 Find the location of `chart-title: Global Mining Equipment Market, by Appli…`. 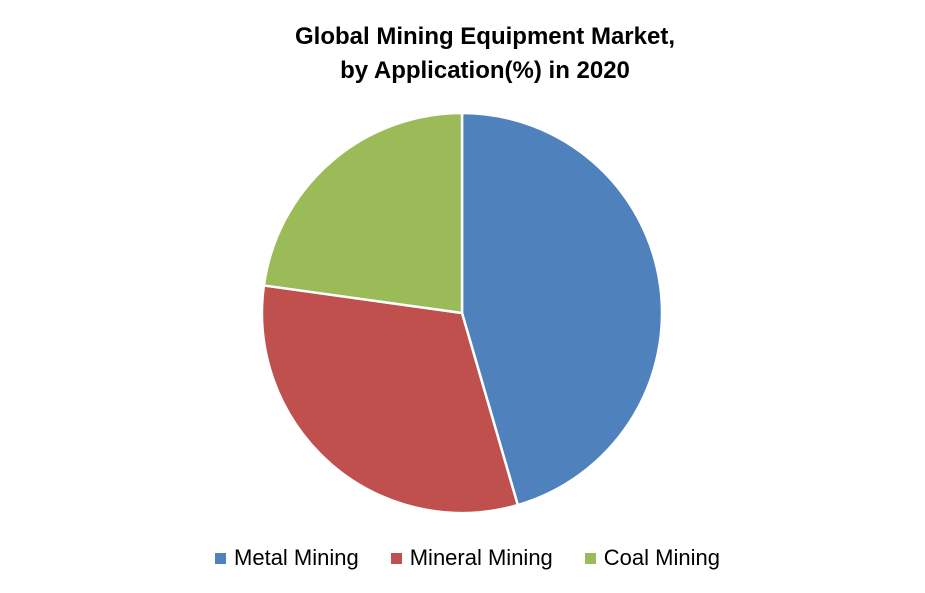

chart-title: Global Mining Equipment Market, by Appli… is located at coordinates (462, 54).